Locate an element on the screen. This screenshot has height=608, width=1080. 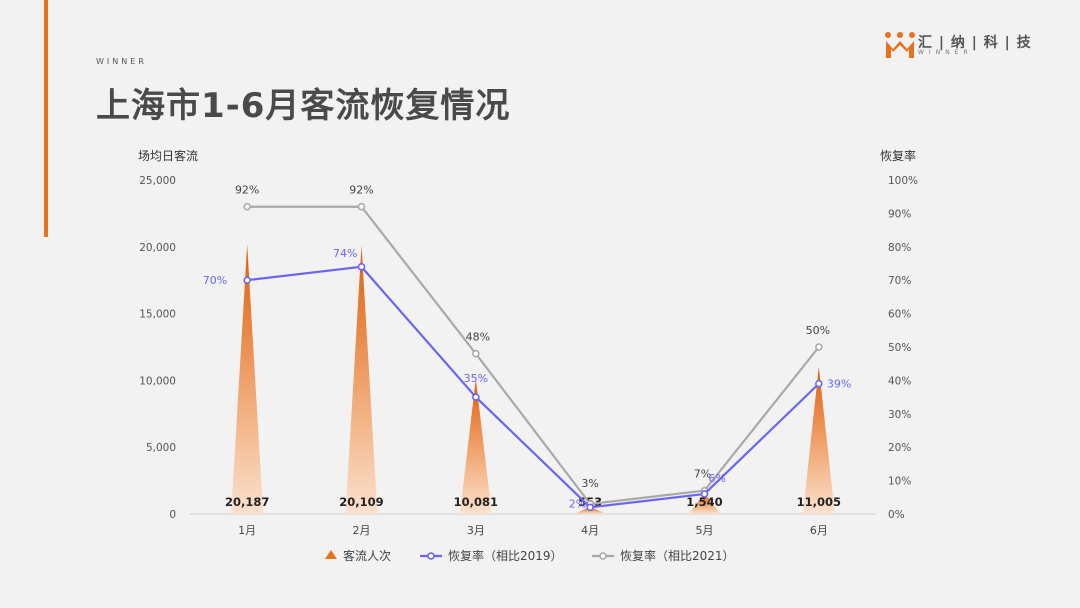
y-right-tick-label: 70% is located at coordinates (899, 281).